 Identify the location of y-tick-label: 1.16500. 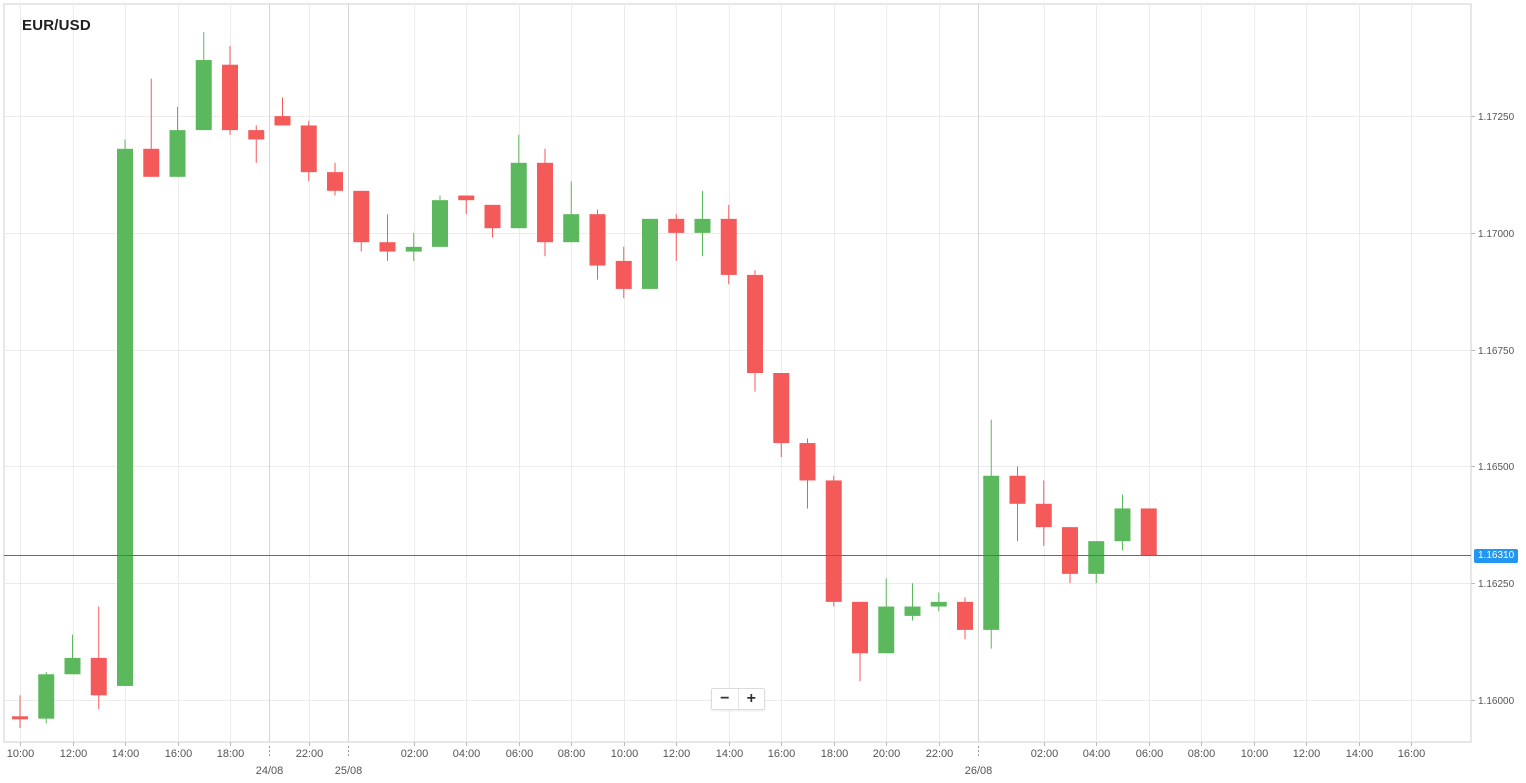
(1496, 467).